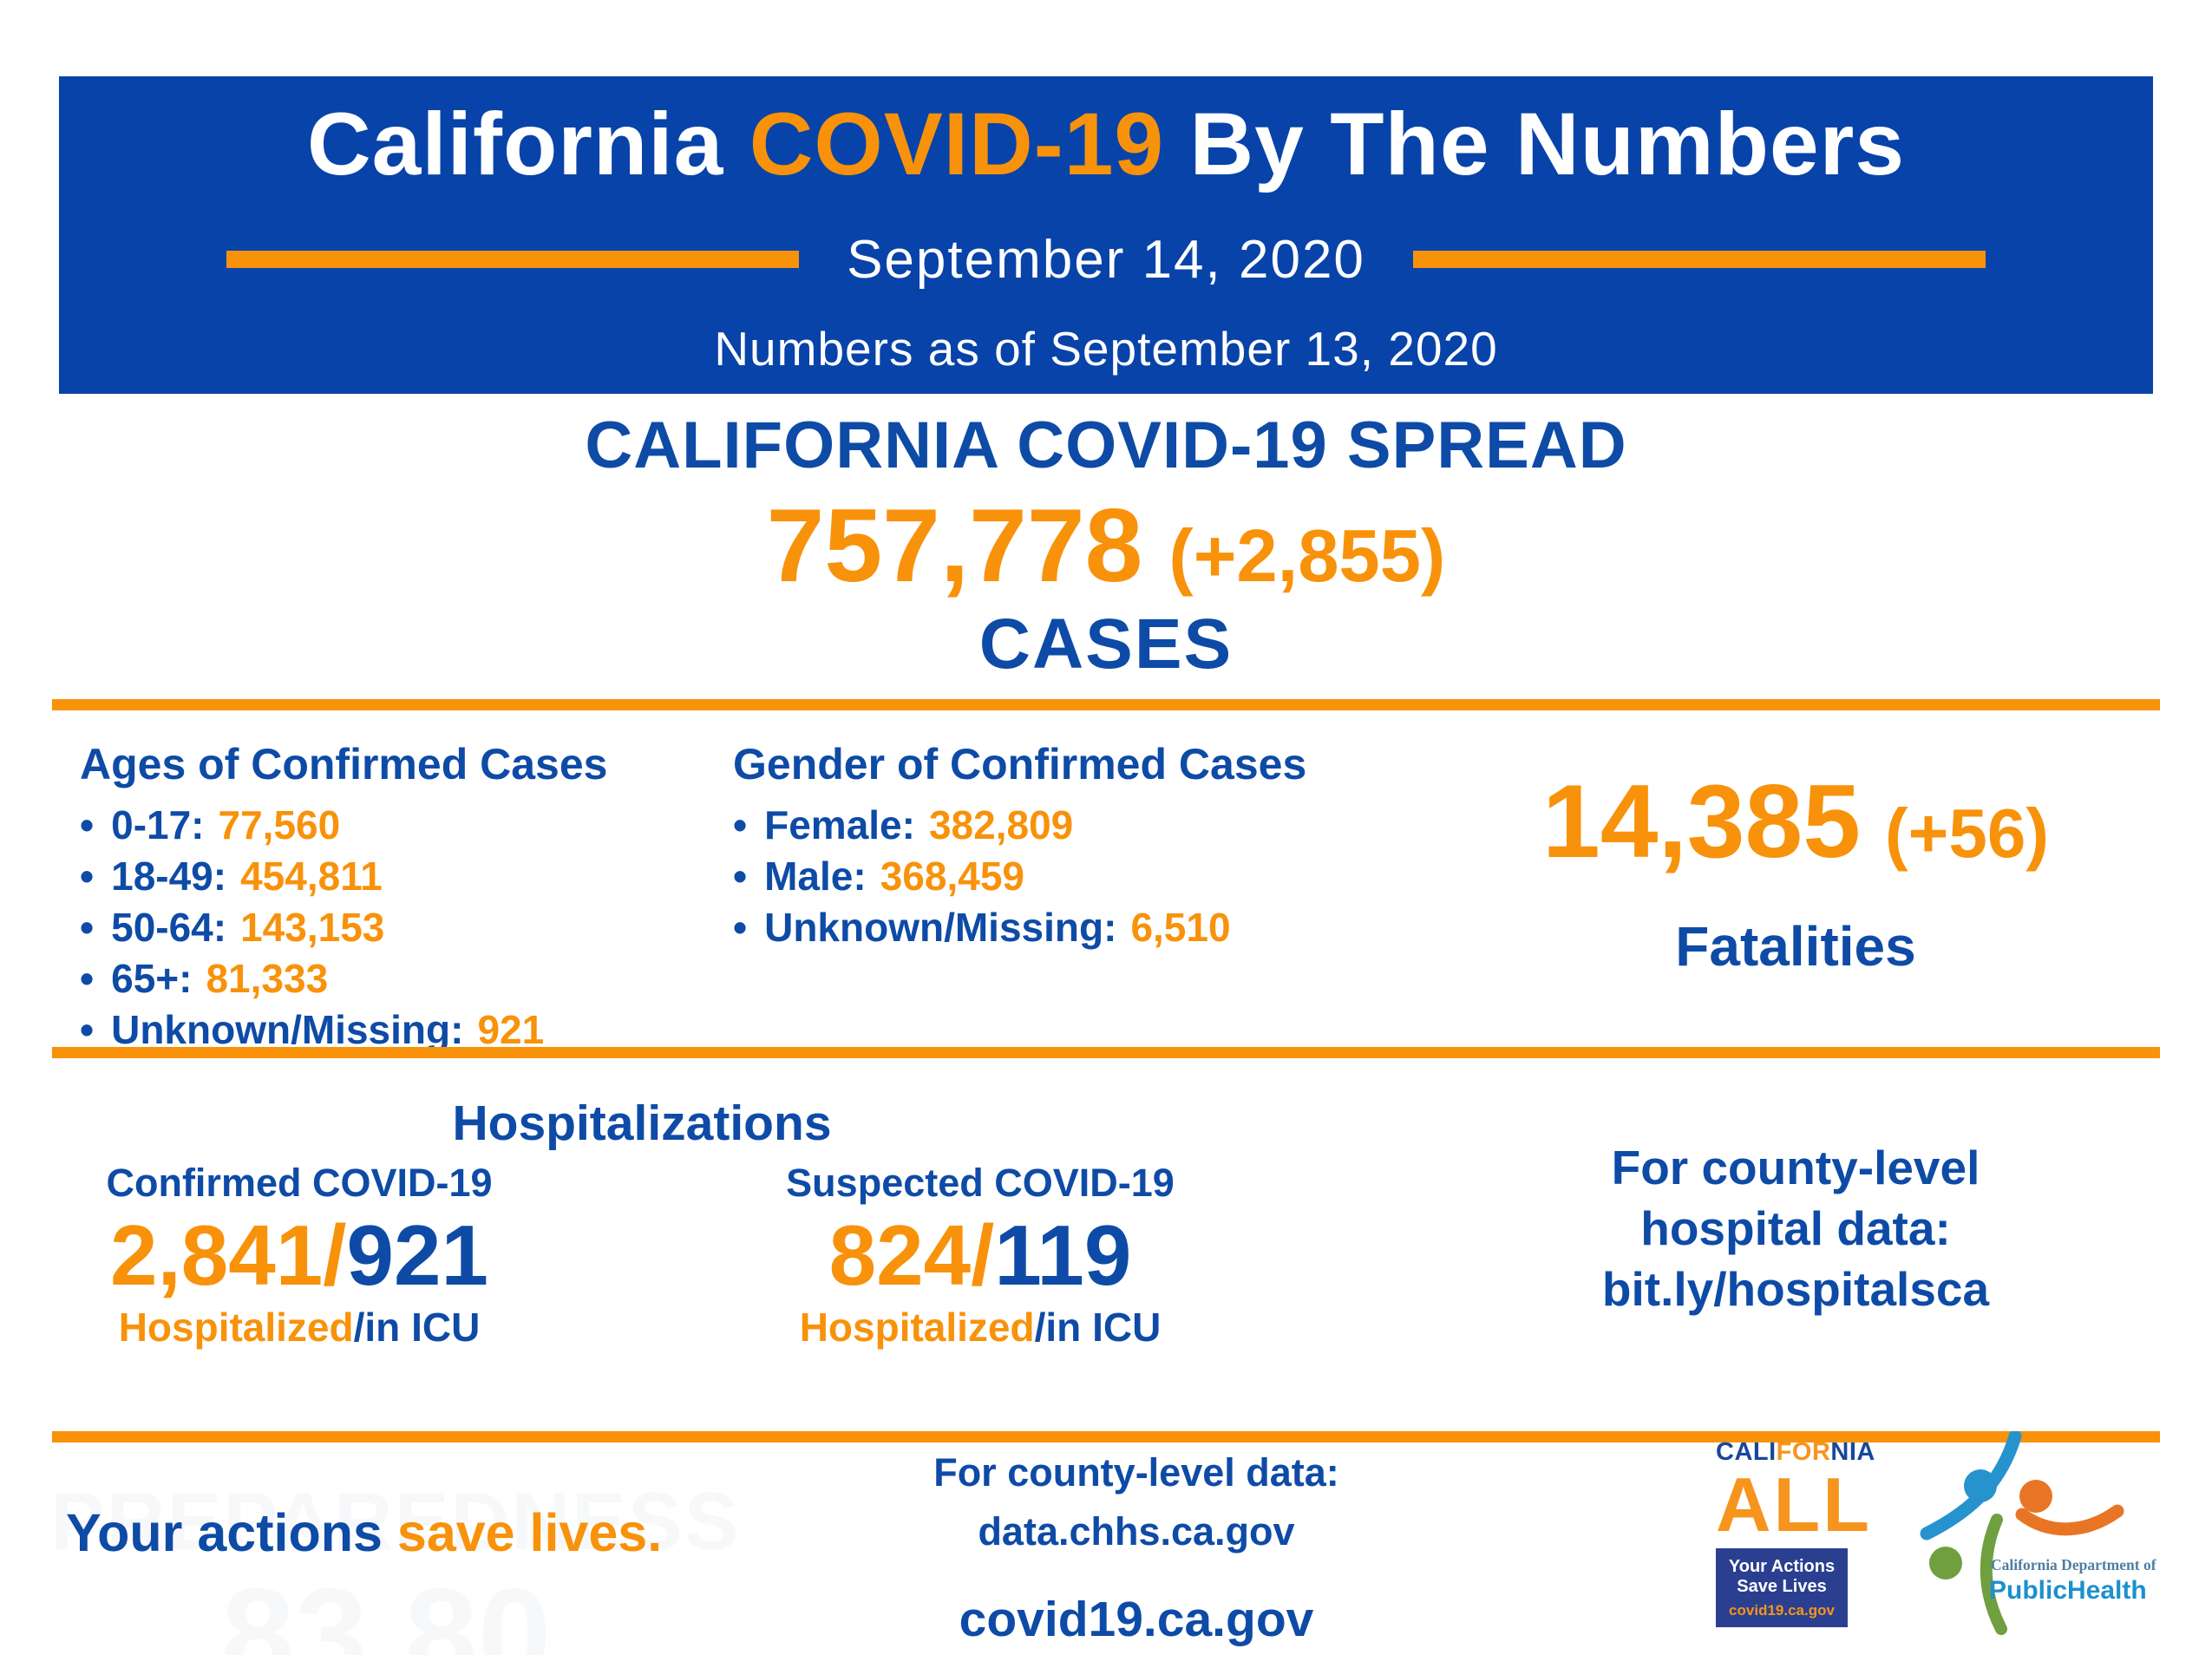  What do you see at coordinates (2073, 1565) in the screenshot?
I see `cdph-dept-text: California Department of` at bounding box center [2073, 1565].